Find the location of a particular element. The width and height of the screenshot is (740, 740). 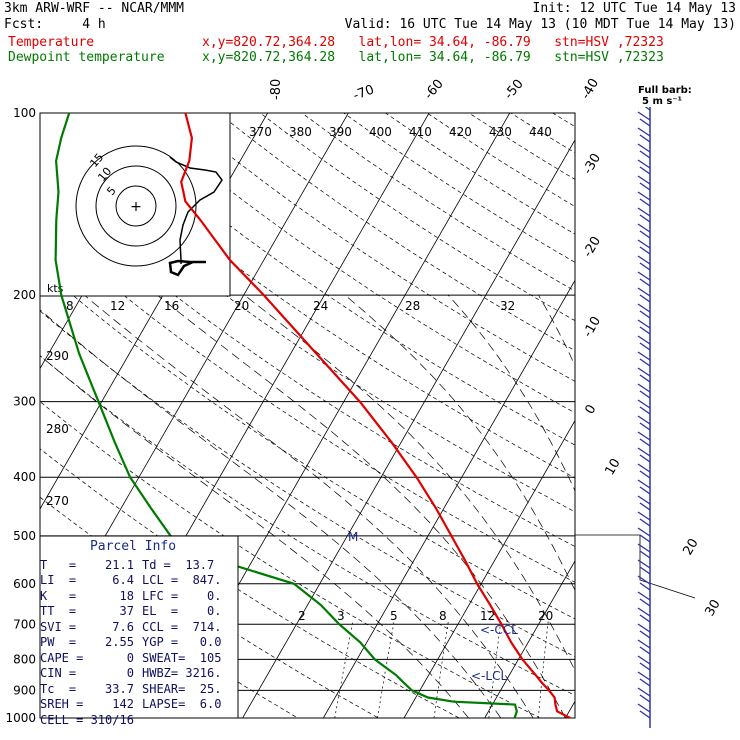

mixing-ratio-label: 8 is located at coordinates (443, 616).